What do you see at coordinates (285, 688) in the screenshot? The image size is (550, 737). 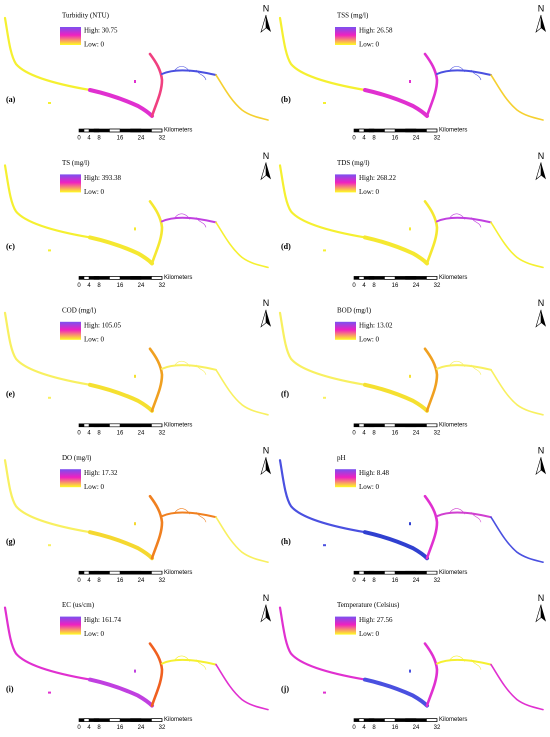 I see `panel-label: (j)` at bounding box center [285, 688].